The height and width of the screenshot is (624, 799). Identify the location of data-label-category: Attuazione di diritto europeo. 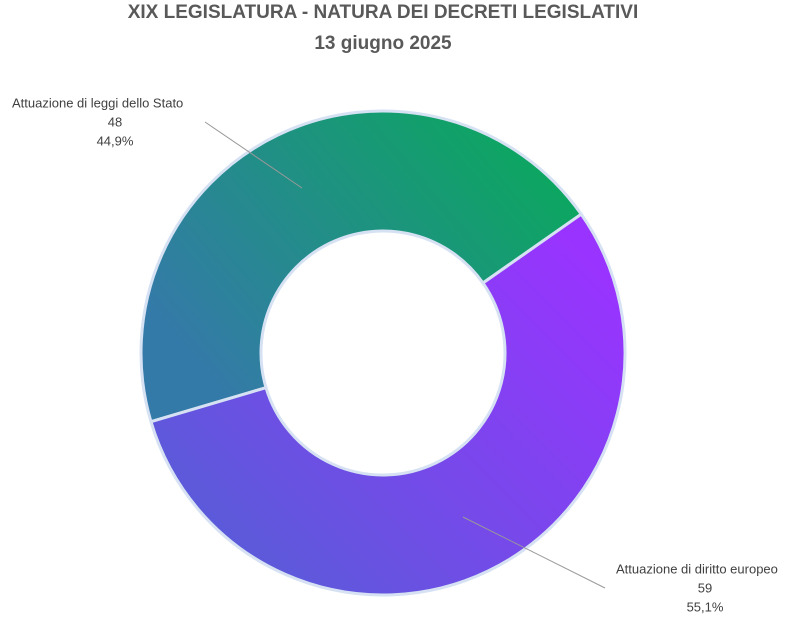
(697, 568).